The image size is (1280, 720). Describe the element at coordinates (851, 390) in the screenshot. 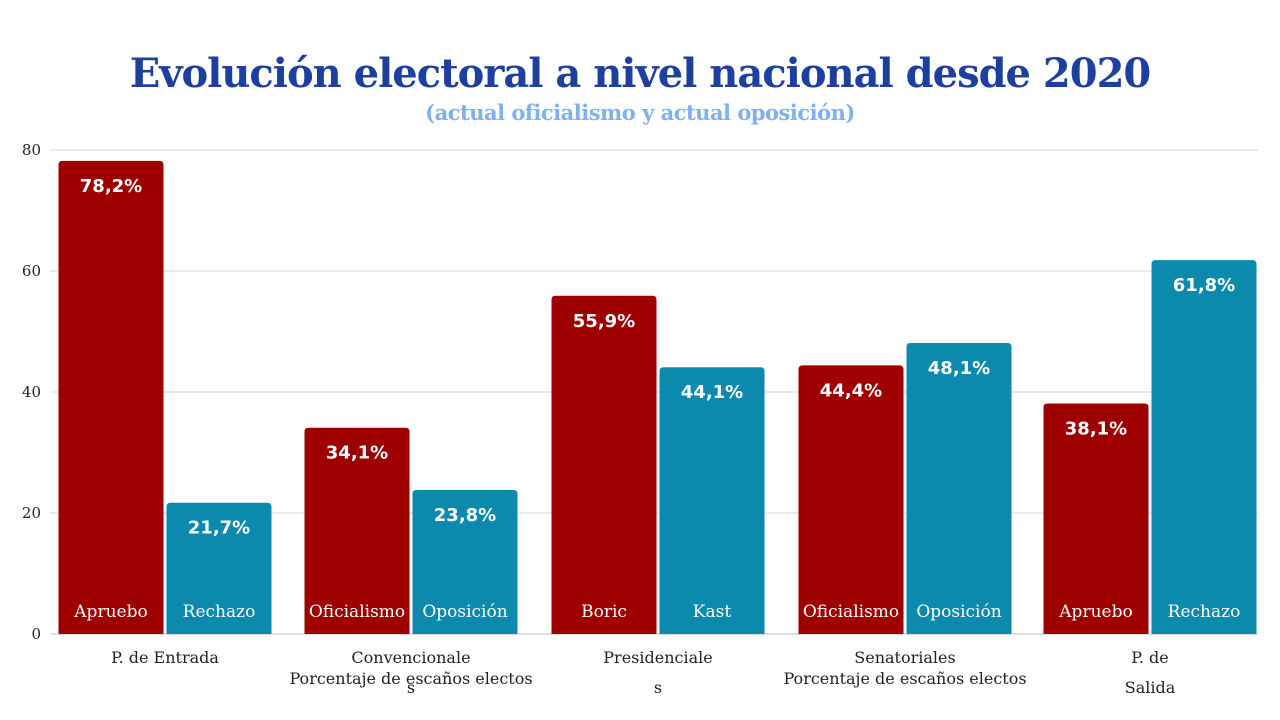

I see `bar-value-label: 44,4%` at that location.